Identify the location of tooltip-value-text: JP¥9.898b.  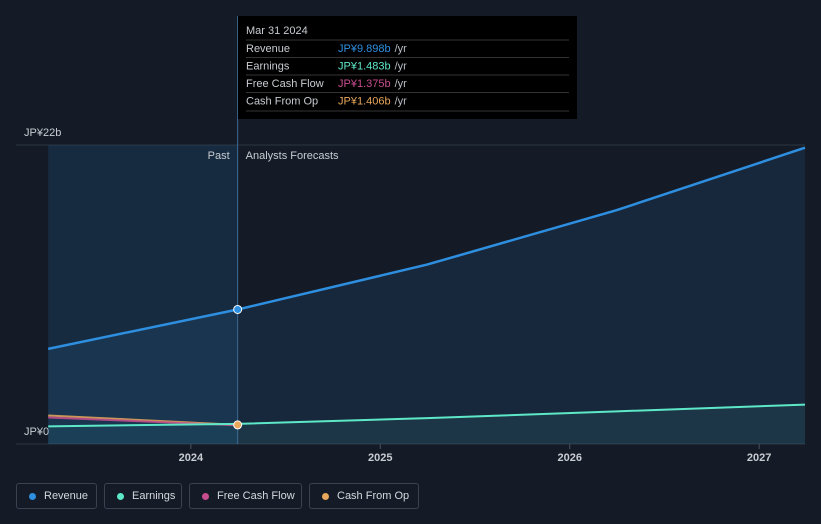
(364, 49).